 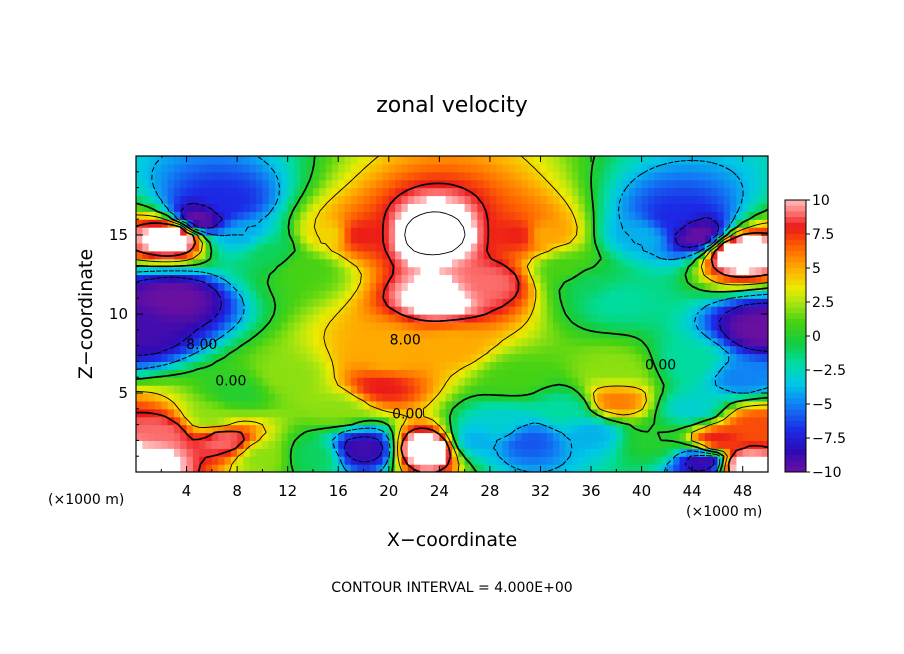 What do you see at coordinates (795, 441) in the screenshot?
I see `colorbar-swatch` at bounding box center [795, 441].